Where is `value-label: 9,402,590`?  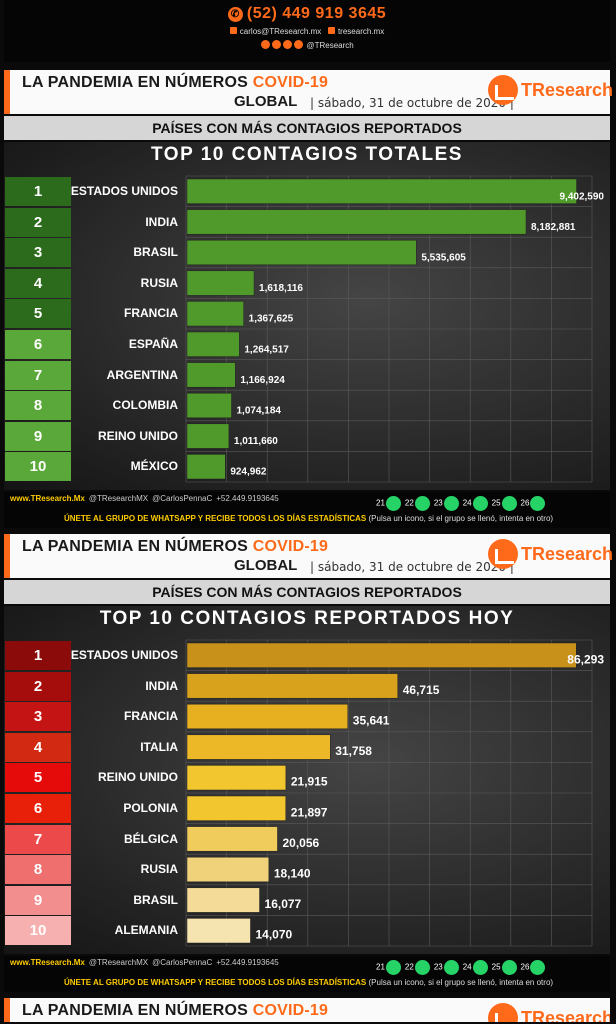
value-label: 9,402,590 is located at coordinates (582, 196).